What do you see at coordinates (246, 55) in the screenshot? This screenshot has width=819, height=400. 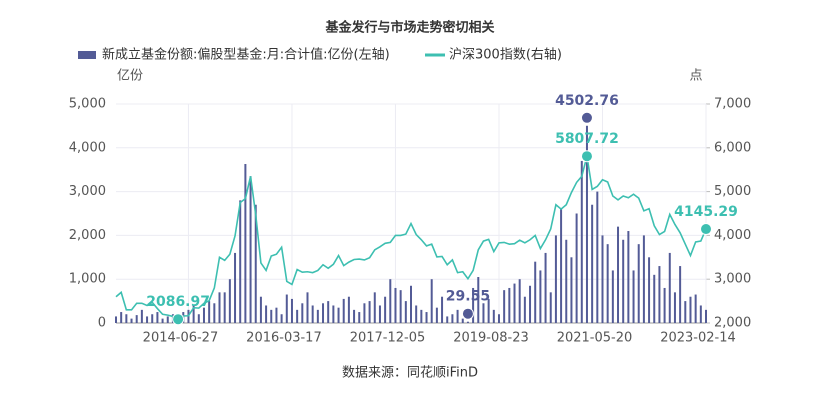 I see `legend-label: 新成立基金份额:偏股型基金:月:合计值:亿份(左轴)` at bounding box center [246, 55].